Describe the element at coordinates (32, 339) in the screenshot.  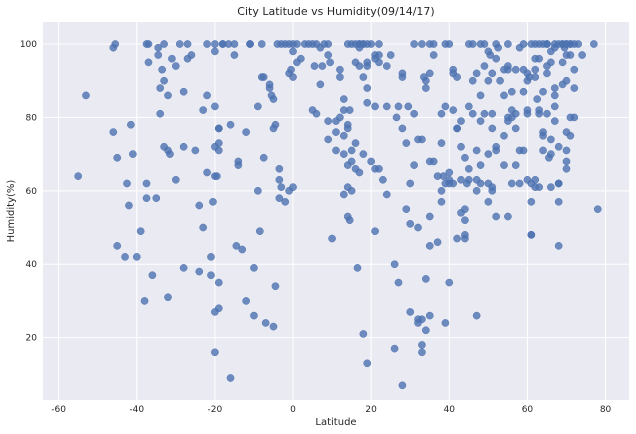
I see `y-tick-label: 20` at that location.